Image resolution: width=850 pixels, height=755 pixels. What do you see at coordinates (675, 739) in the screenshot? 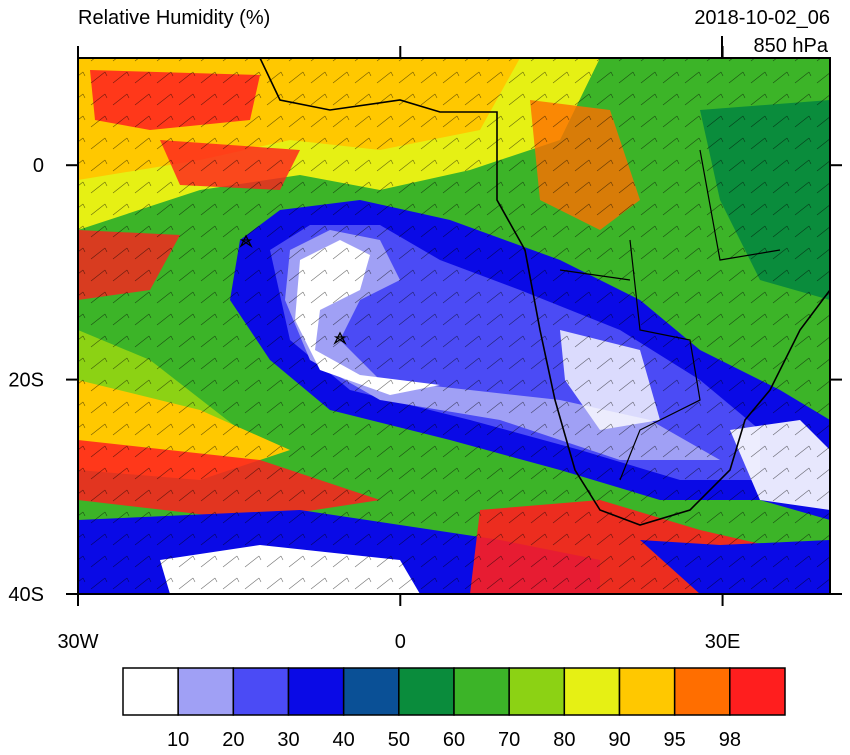
I see `colorbar-label: 95` at bounding box center [675, 739].